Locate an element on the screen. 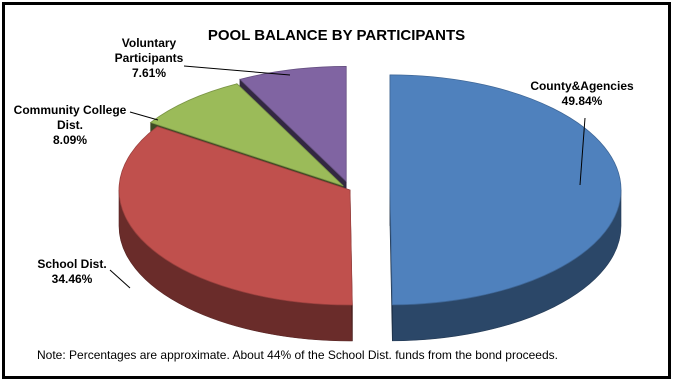  value-community-college-dist: 8.09% is located at coordinates (70, 140).